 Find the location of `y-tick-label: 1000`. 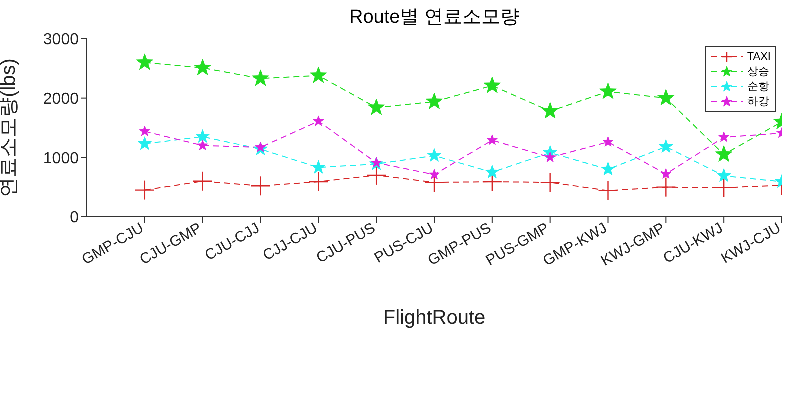

y-tick-label: 1000 is located at coordinates (61, 159).